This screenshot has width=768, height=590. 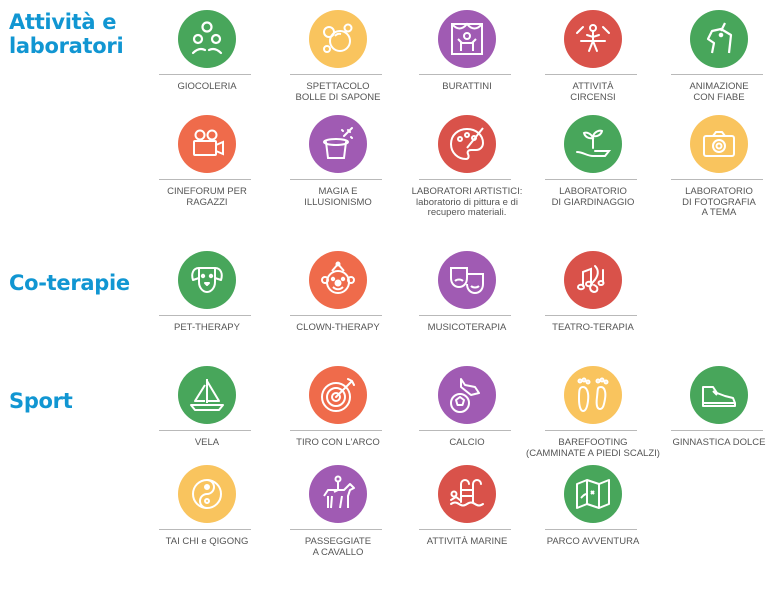 I want to click on sport-label: ATTIVITÀ MARINE, so click(x=467, y=541).